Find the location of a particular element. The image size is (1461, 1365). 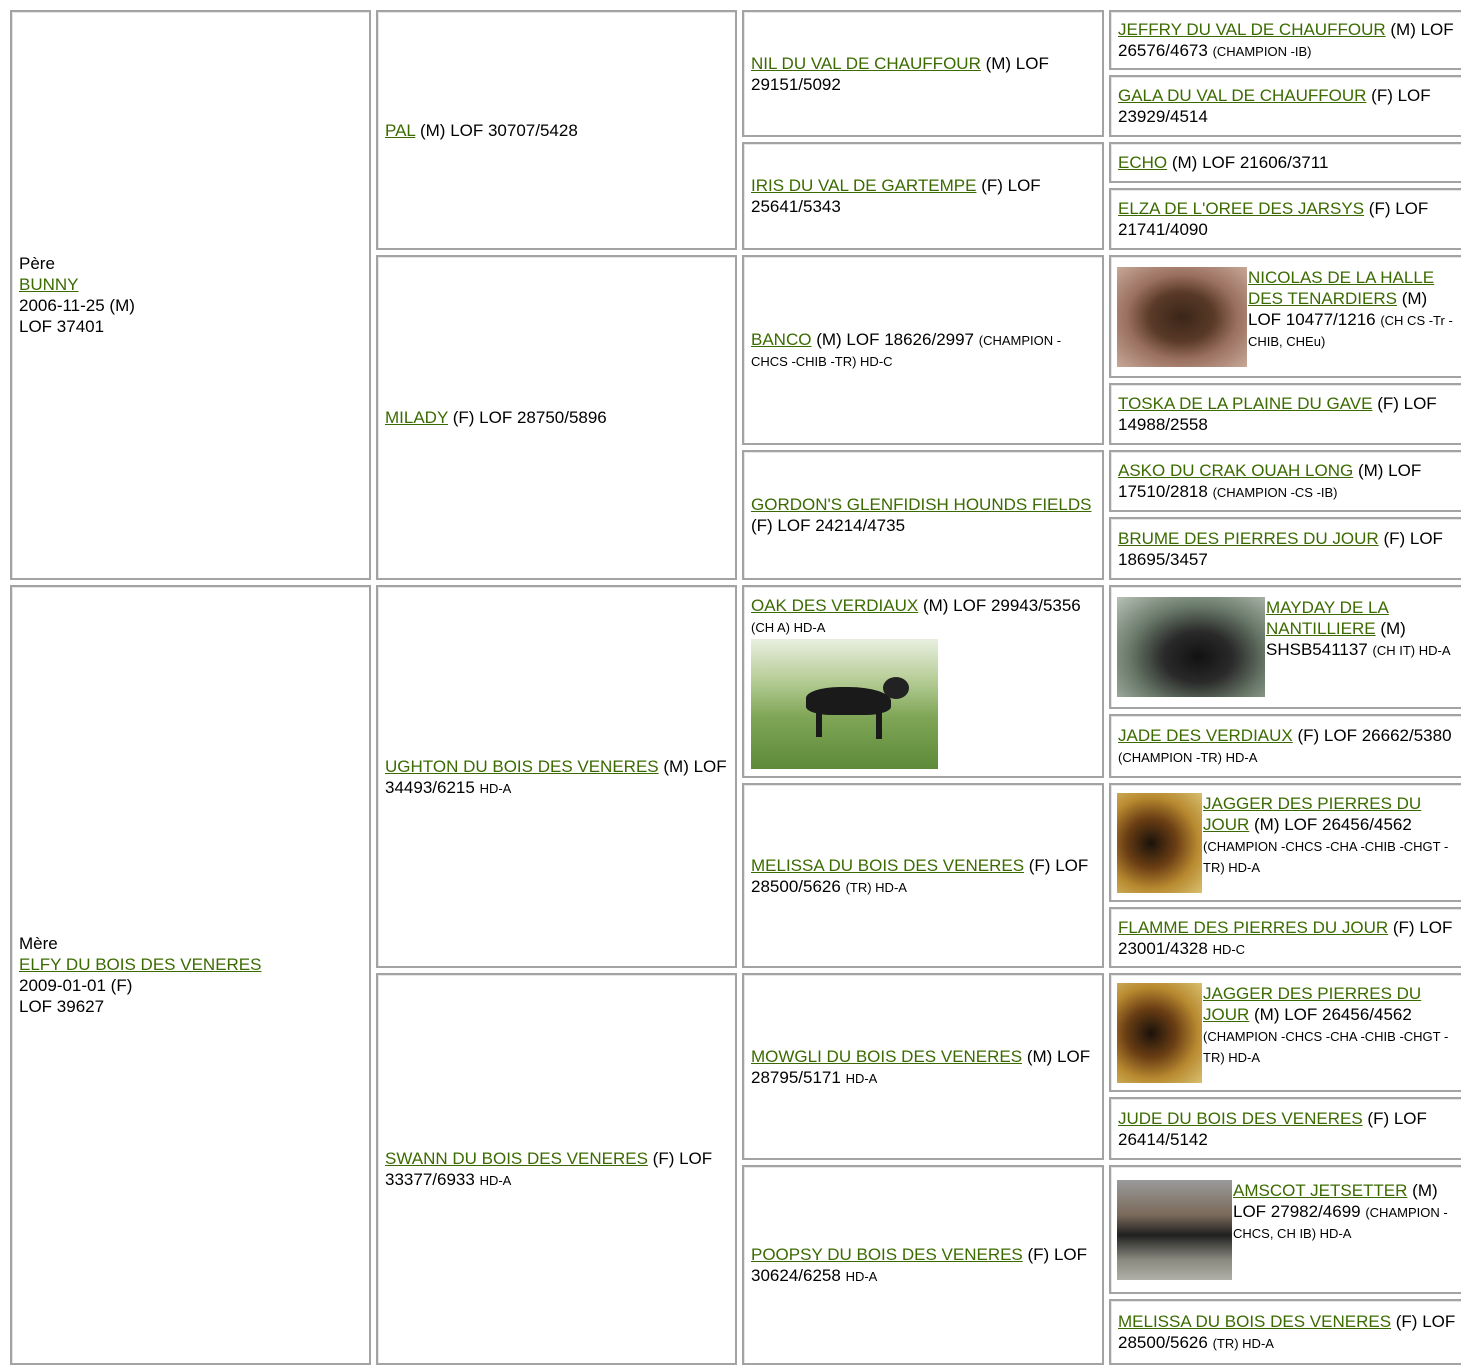

dog-link: ELFY DU BOIS DES VENERES is located at coordinates (140, 964).